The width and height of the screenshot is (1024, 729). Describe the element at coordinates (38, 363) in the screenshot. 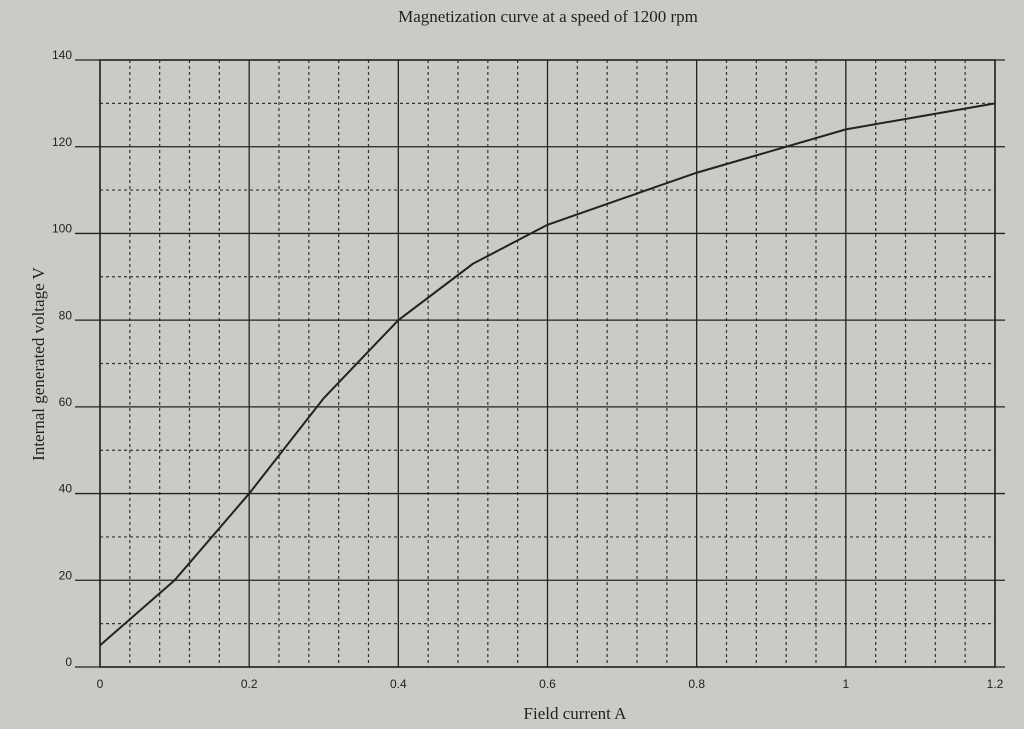

I see `y-axis-label: Internal generated voltage V` at that location.